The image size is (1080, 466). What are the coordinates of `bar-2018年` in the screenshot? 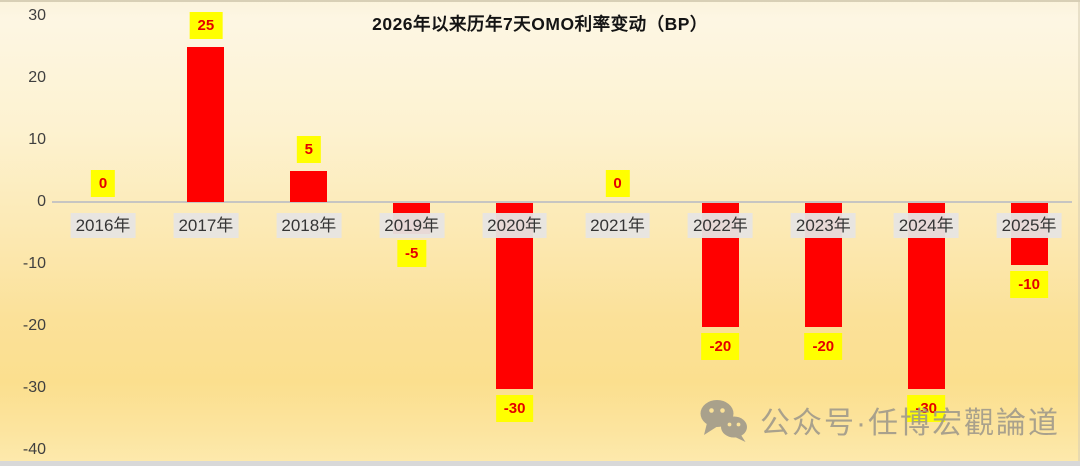 It's located at (309, 186).